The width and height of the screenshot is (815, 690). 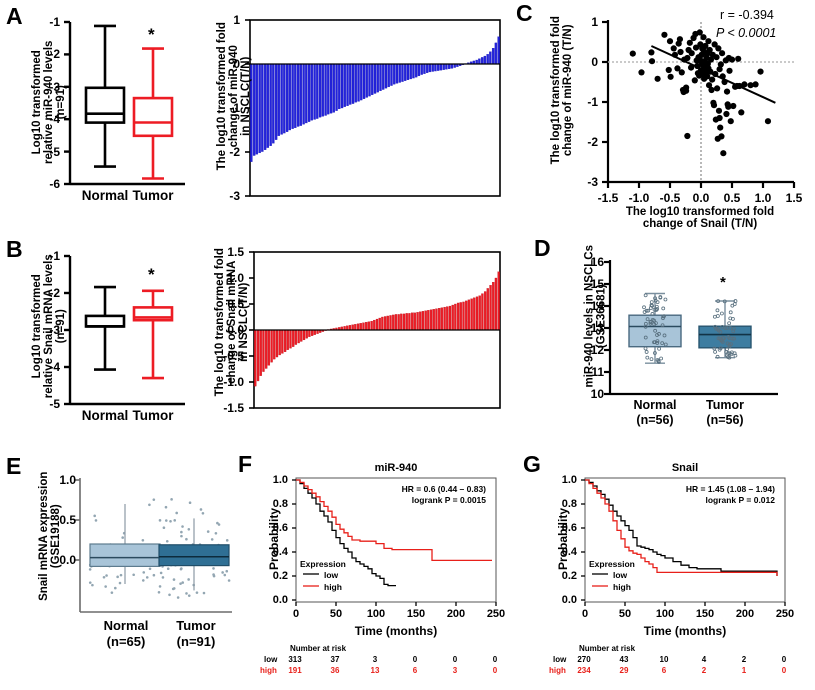 What do you see at coordinates (569, 600) in the screenshot?
I see `panel-g-ytick-5: 0.0` at bounding box center [569, 600].